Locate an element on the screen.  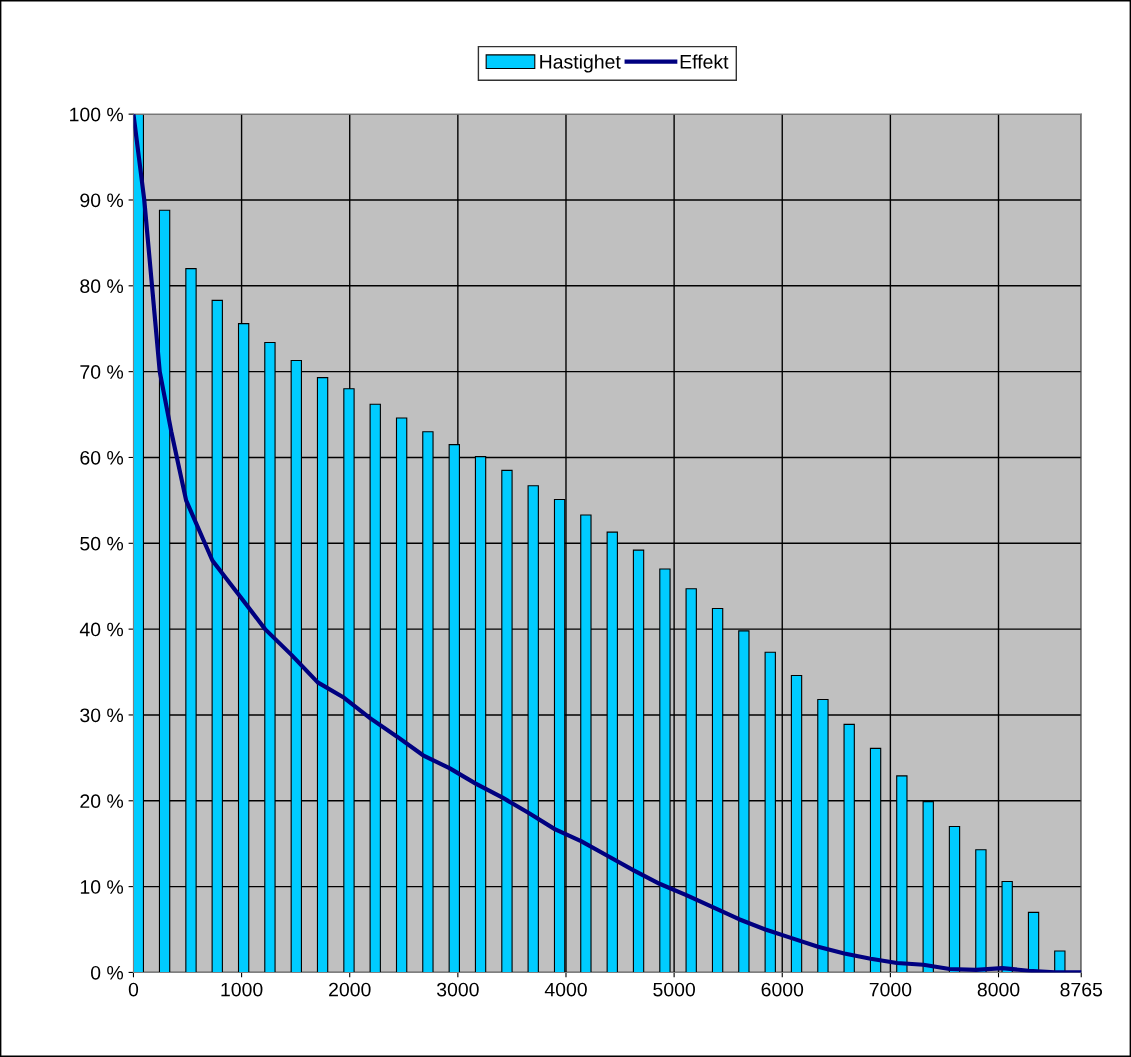
y-tick-label: 90 % is located at coordinates (102, 200).